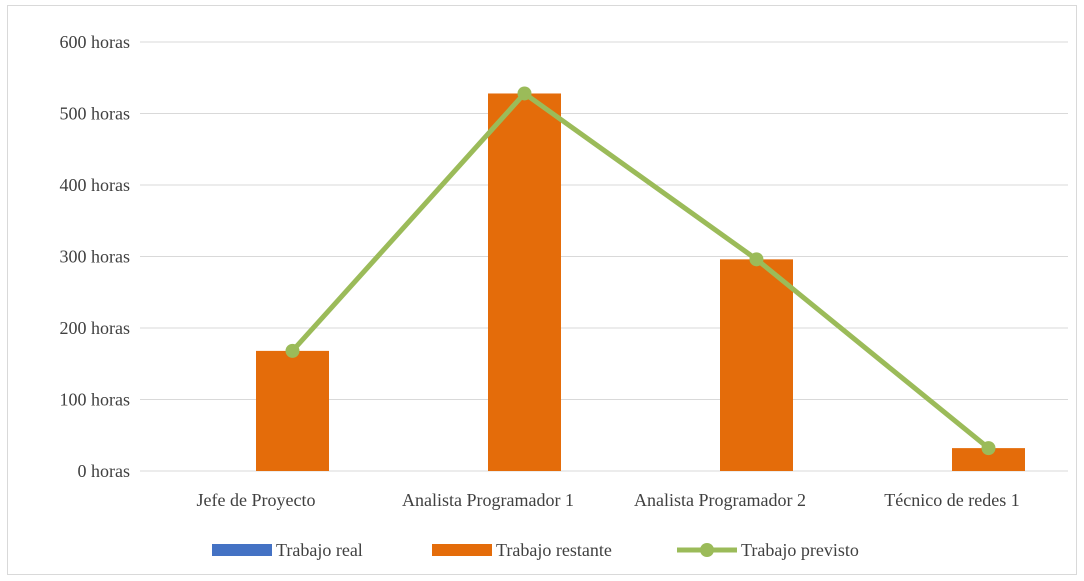  I want to click on y-tick-label: 100 horas, so click(95, 400).